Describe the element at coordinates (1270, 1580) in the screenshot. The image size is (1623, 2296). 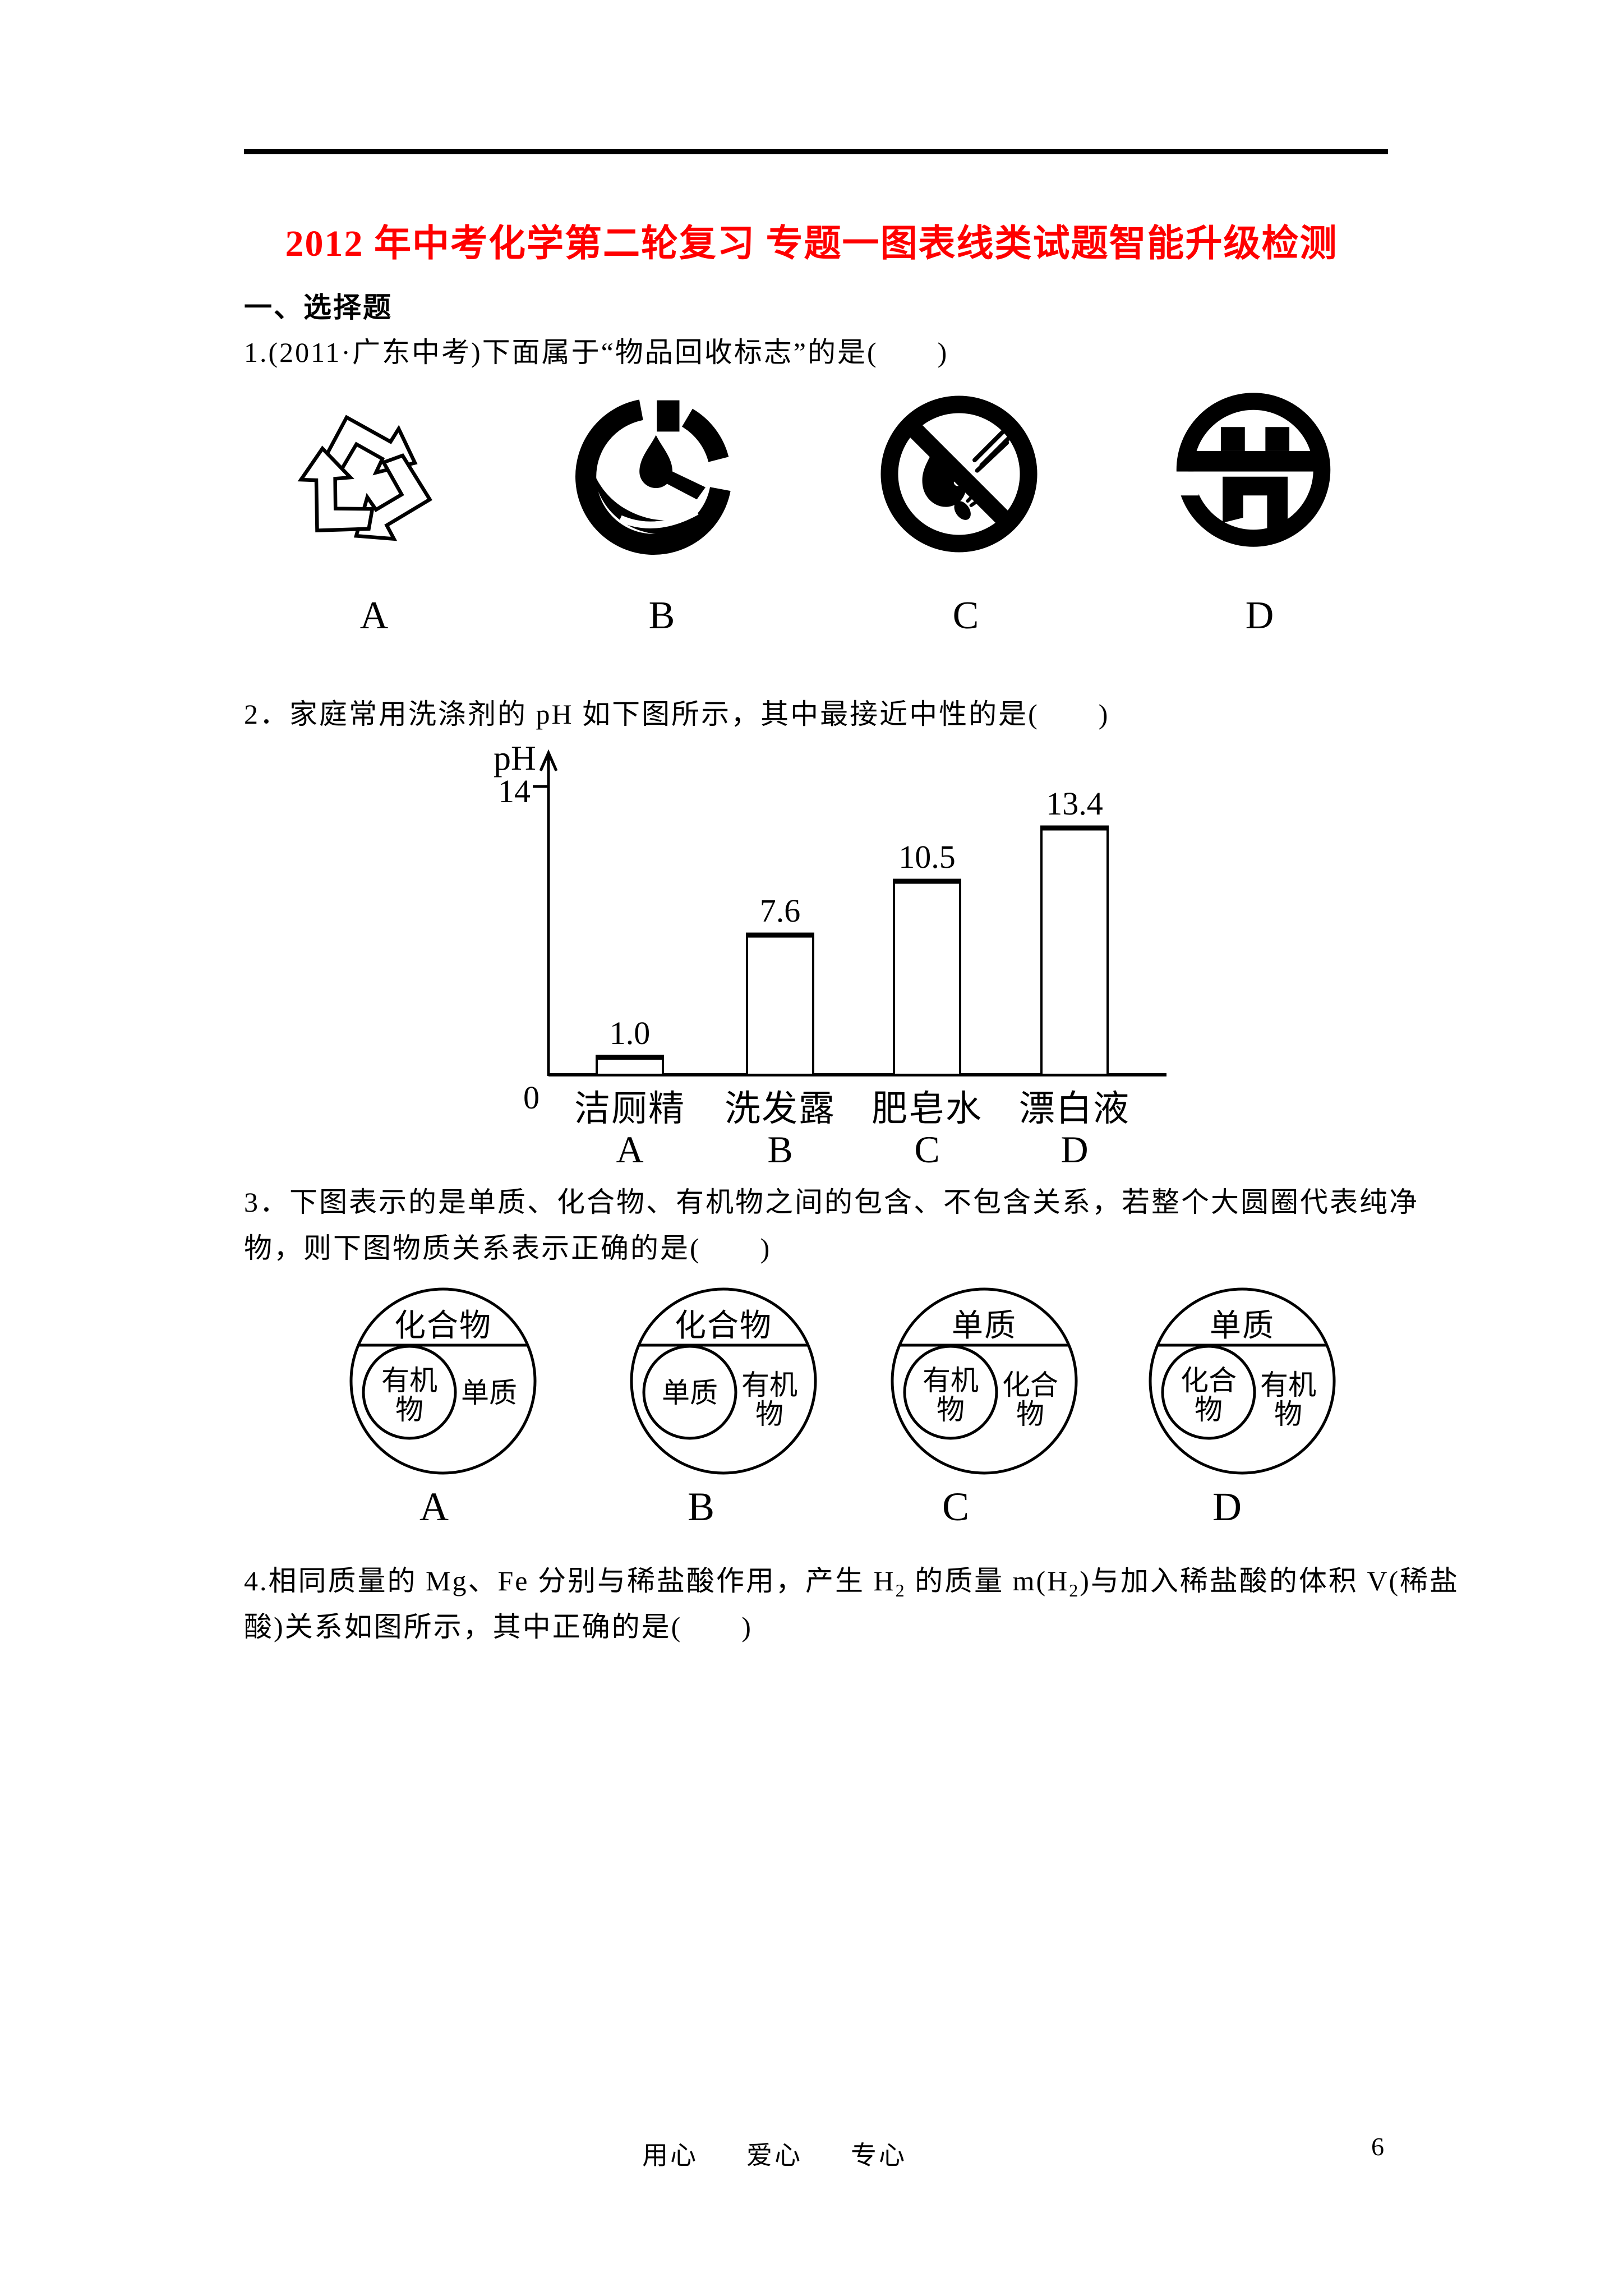
I see `q4-seg3: )与加入稀盐酸的体积 V(稀盐` at that location.